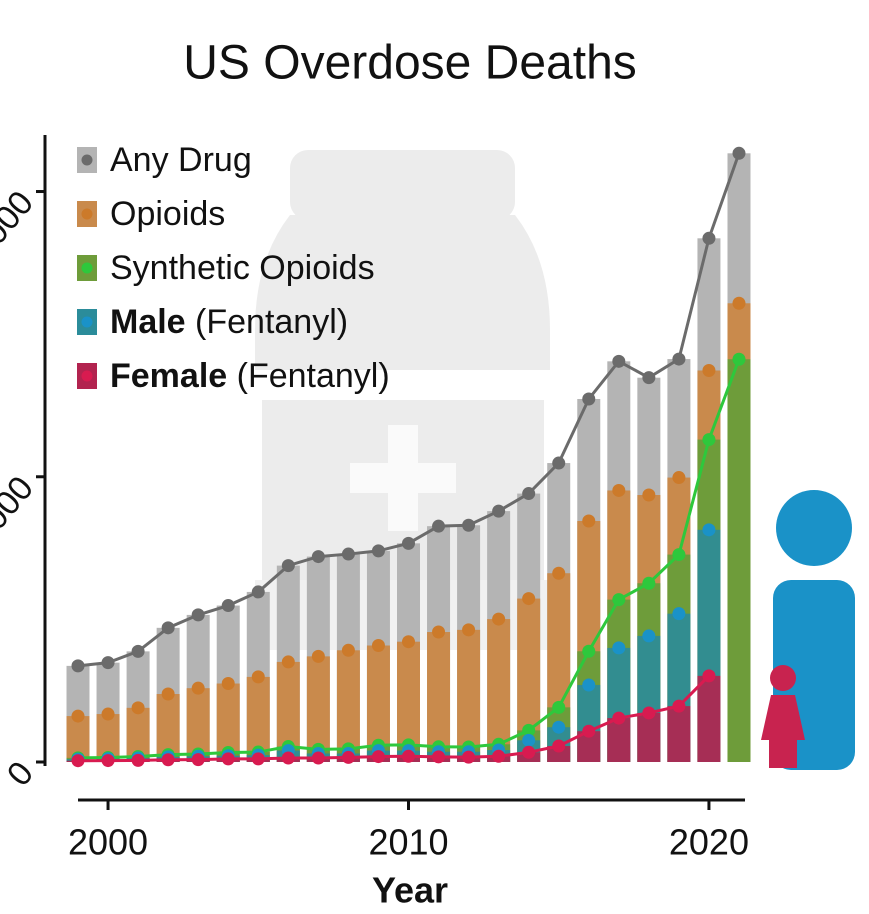 Image resolution: width=869 pixels, height=914 pixels. I want to click on legend-label: Male (Fentanyl), so click(229, 322).